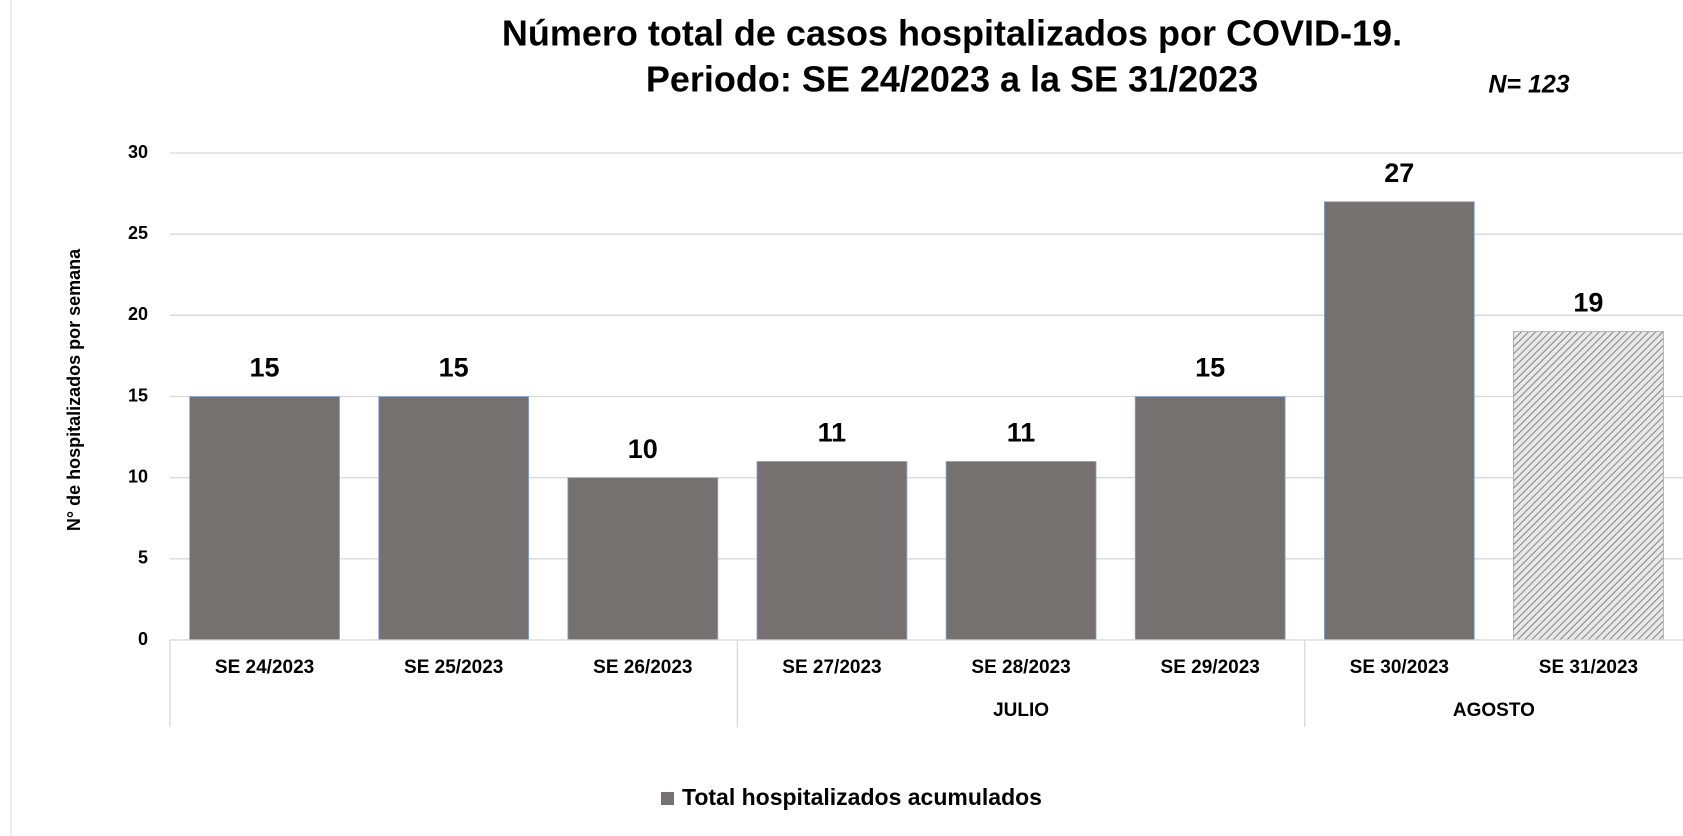 This screenshot has width=1683, height=836. Describe the element at coordinates (138, 314) in the screenshot. I see `y-tick-label: 20` at that location.